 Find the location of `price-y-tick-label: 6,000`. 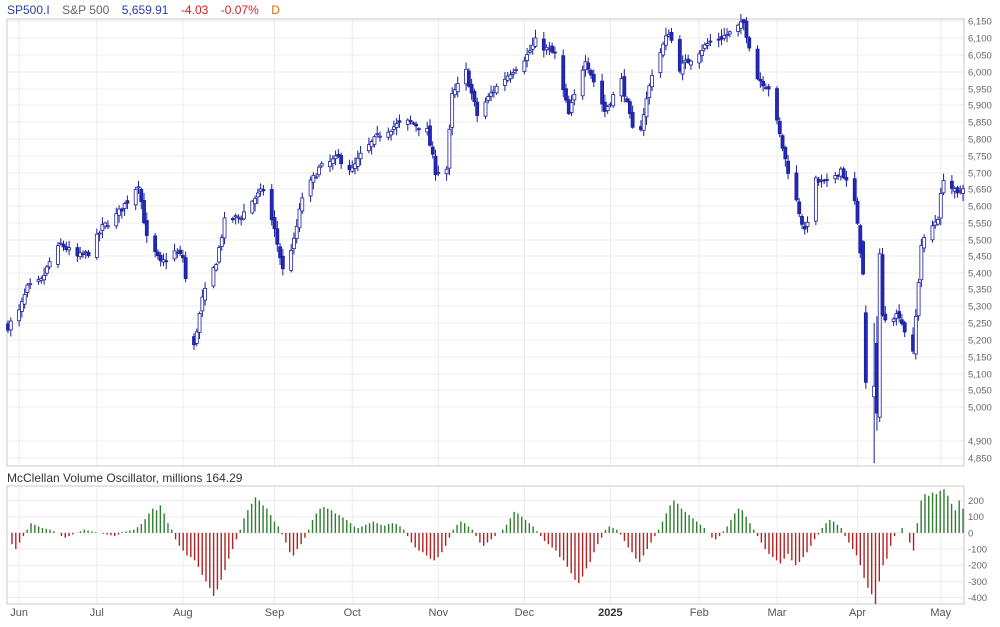

price-y-tick-label: 6,000 is located at coordinates (980, 73).